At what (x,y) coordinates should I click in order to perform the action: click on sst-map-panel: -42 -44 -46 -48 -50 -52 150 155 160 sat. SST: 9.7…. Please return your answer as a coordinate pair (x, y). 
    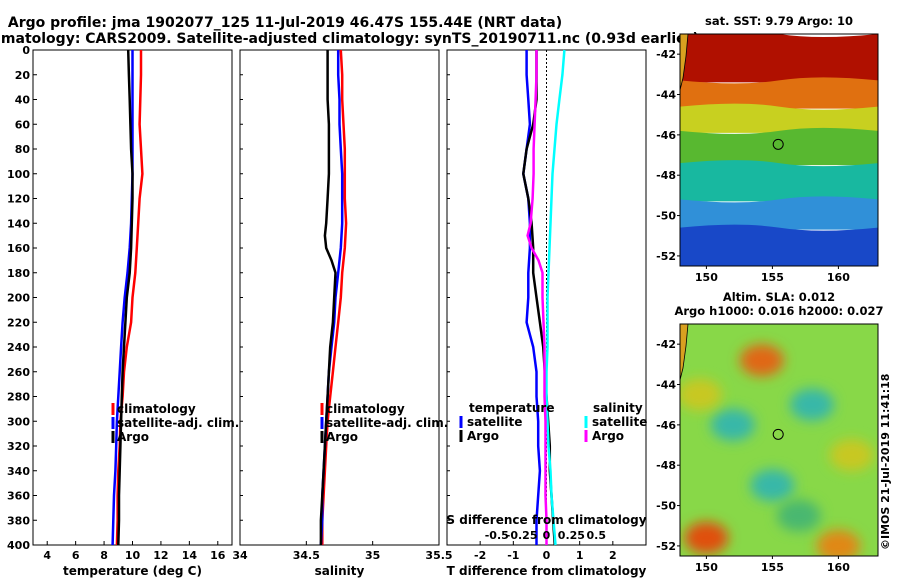
    Looking at the image, I should click on (767, 149).